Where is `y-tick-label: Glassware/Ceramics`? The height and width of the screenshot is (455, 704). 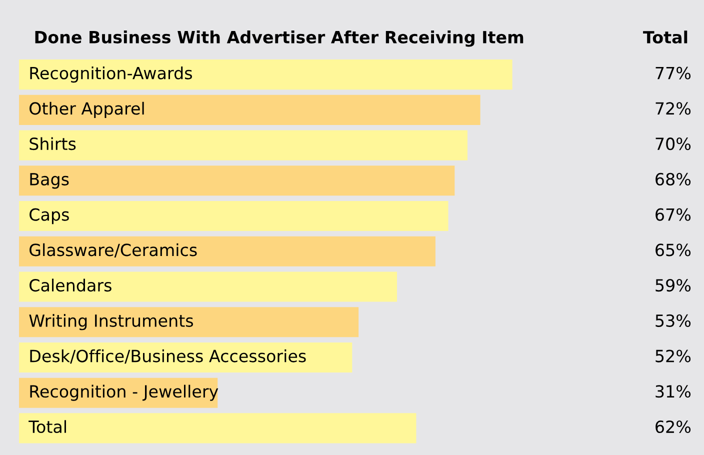 y-tick-label: Glassware/Ceramics is located at coordinates (113, 250).